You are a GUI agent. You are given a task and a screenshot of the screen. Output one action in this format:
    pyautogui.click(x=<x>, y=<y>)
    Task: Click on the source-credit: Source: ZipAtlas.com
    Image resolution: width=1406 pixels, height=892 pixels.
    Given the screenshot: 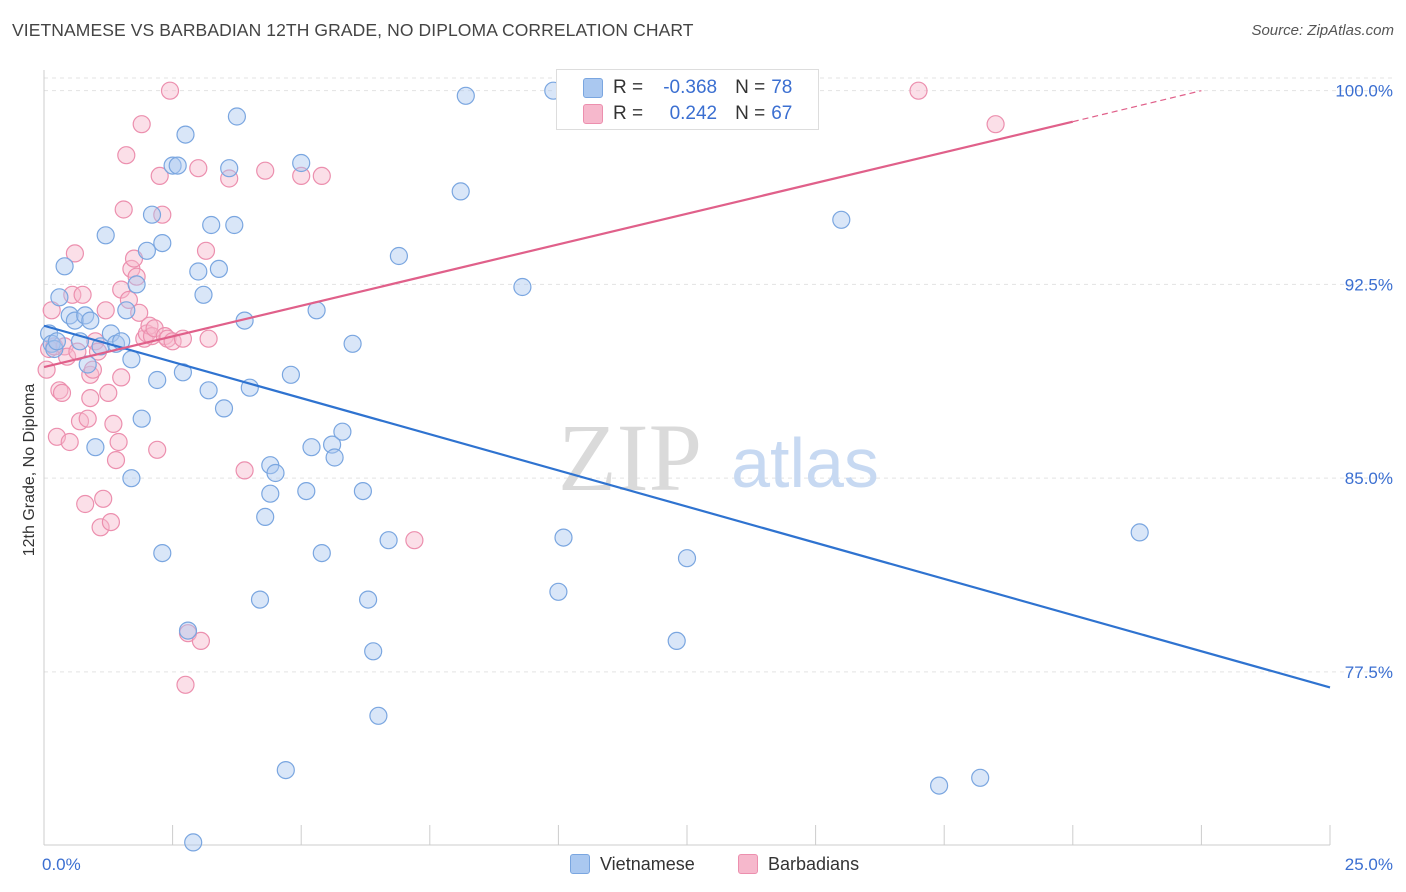 What is the action you would take?
    pyautogui.click(x=1322, y=30)
    